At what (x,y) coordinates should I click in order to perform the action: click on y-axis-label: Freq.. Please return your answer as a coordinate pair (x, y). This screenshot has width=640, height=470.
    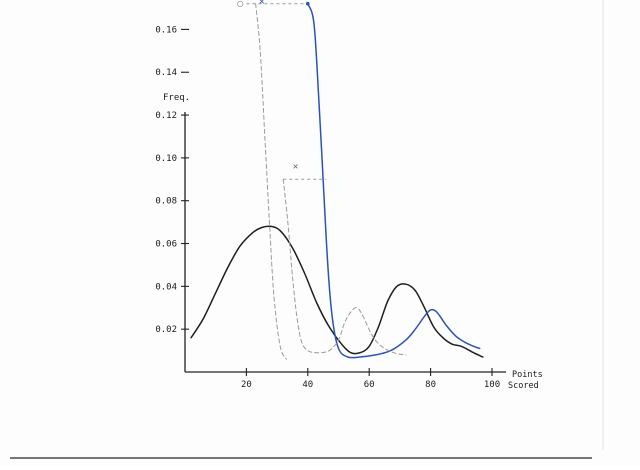
    Looking at the image, I should click on (176, 98).